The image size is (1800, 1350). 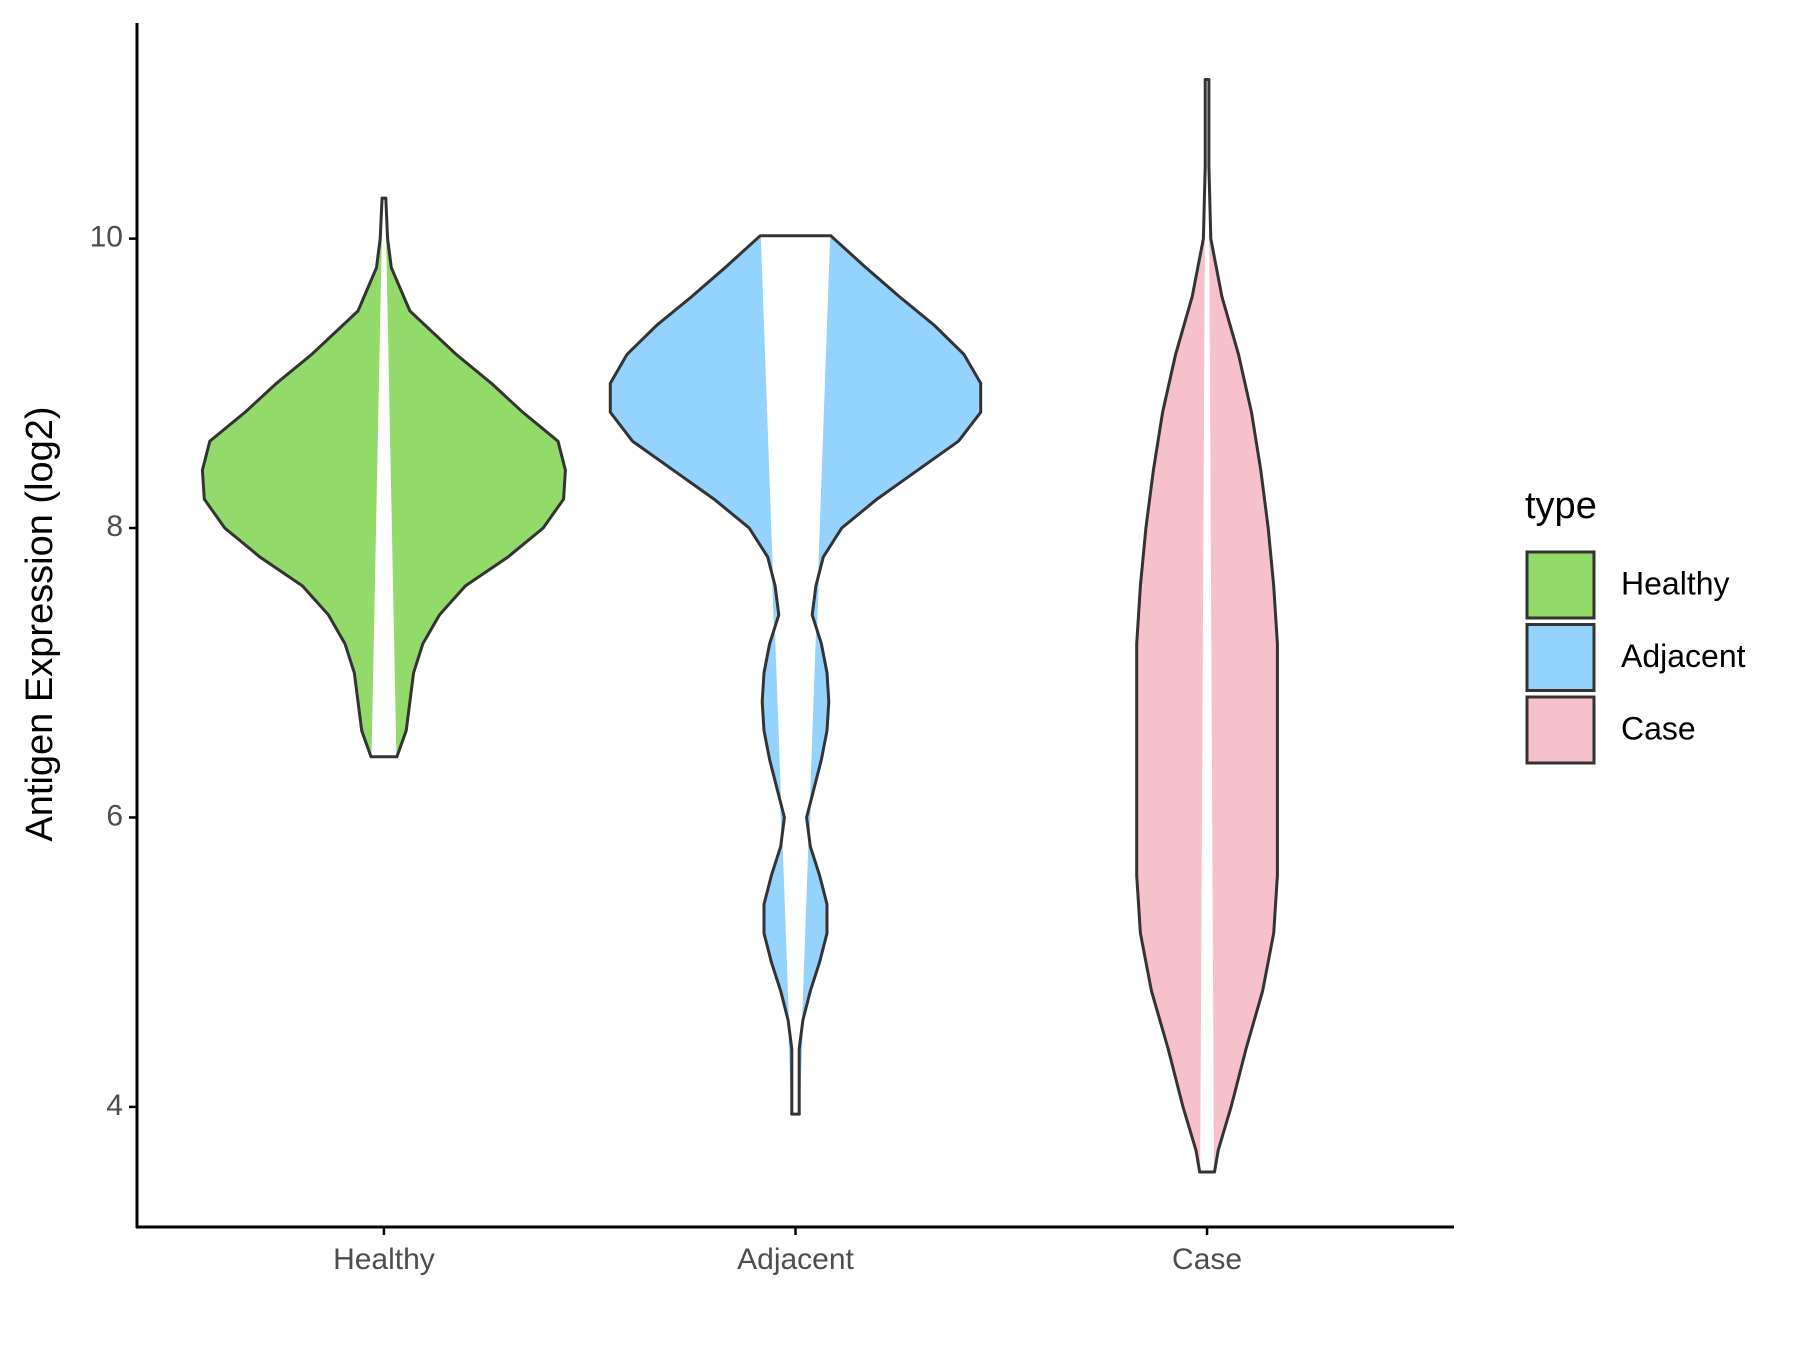 What do you see at coordinates (40, 623) in the screenshot?
I see `y-axis-title: Antigen Expression (log2)` at bounding box center [40, 623].